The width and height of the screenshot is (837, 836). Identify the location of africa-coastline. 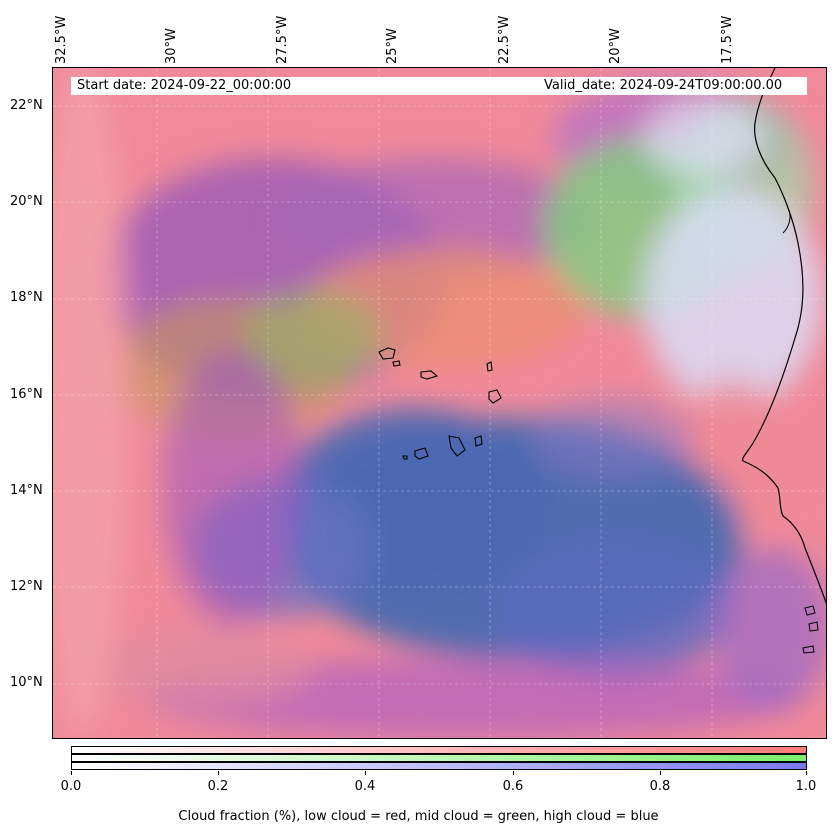
(784, 336).